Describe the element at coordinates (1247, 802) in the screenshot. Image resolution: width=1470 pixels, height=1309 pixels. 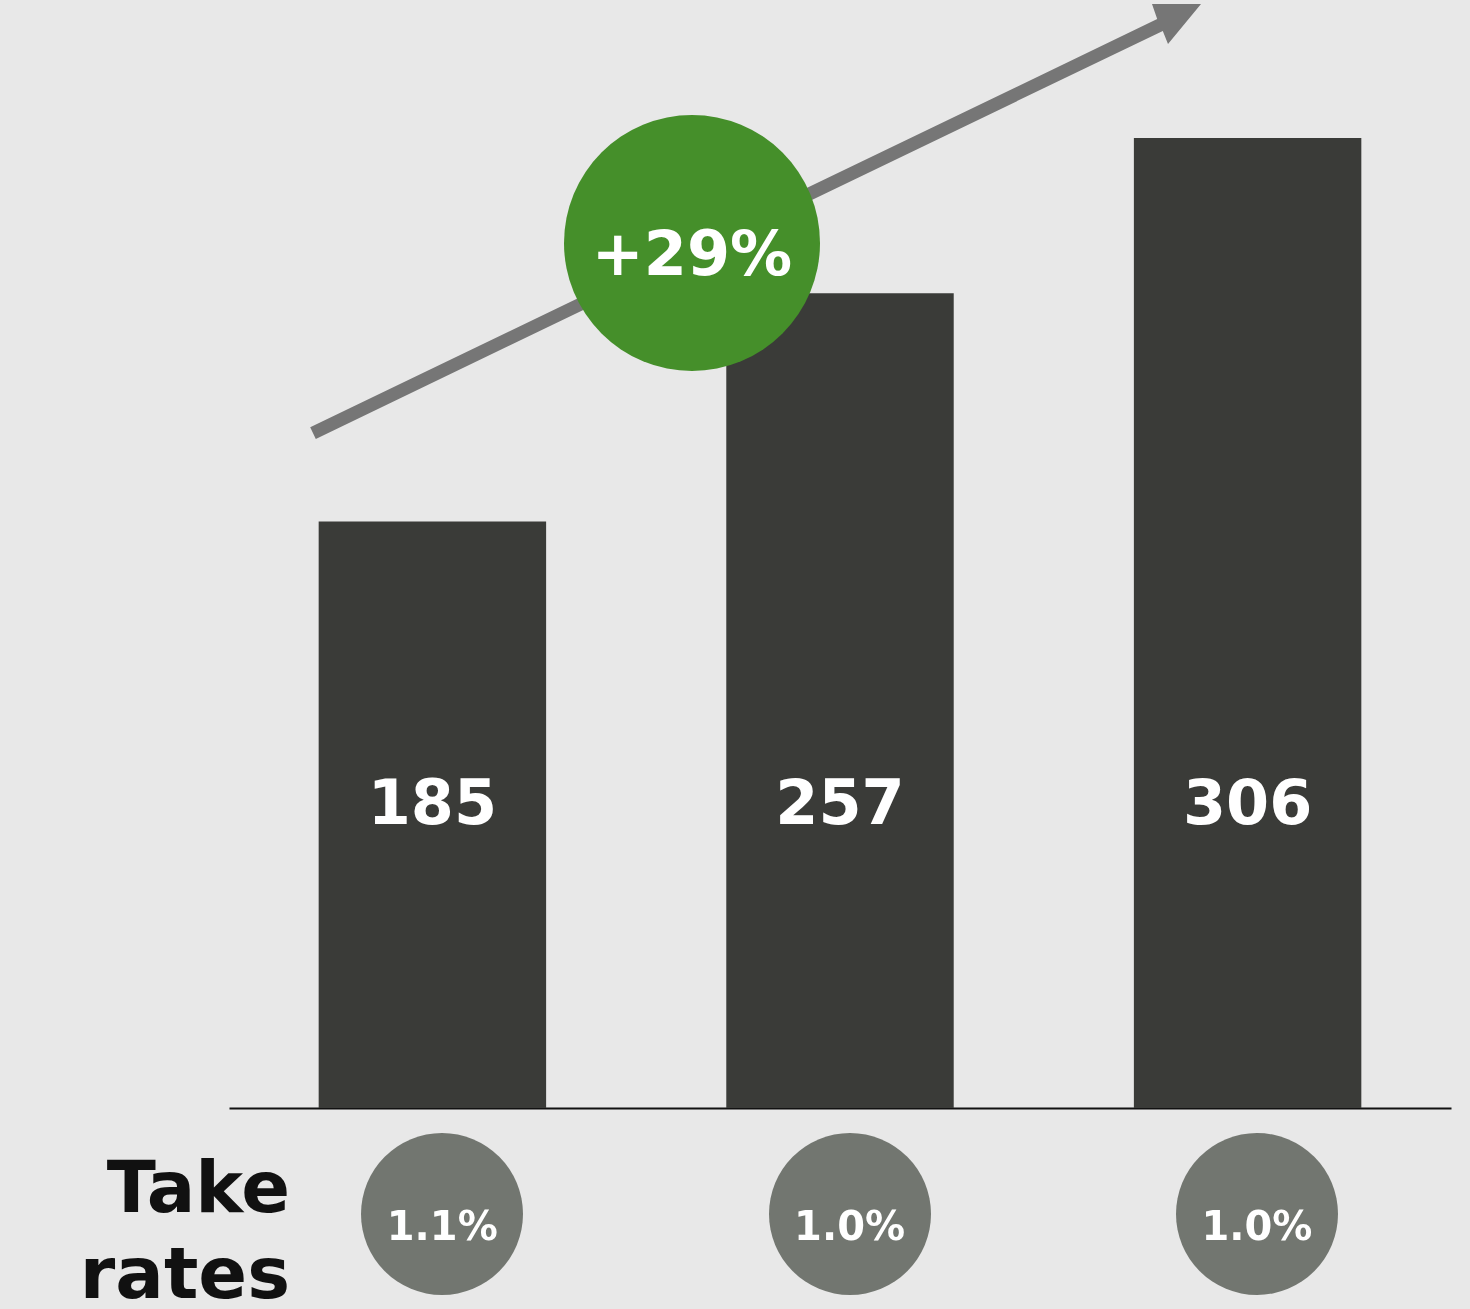
I see `data-label: 306` at that location.